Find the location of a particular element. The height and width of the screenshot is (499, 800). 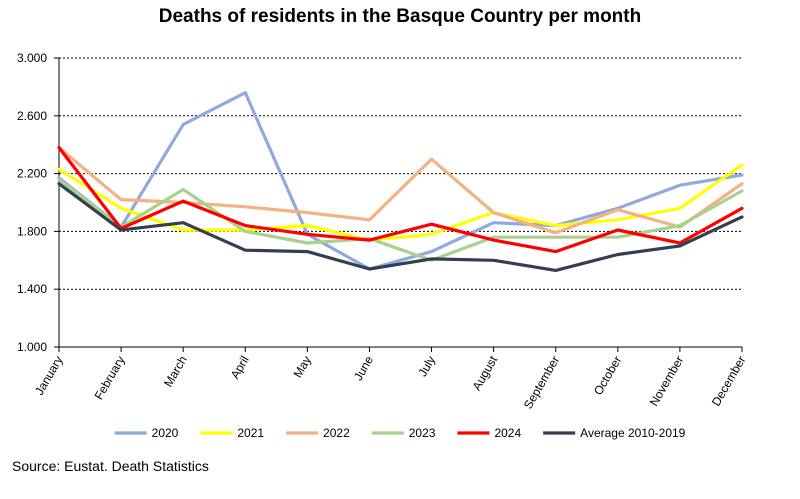

x-tick-label: March is located at coordinates (175, 372).